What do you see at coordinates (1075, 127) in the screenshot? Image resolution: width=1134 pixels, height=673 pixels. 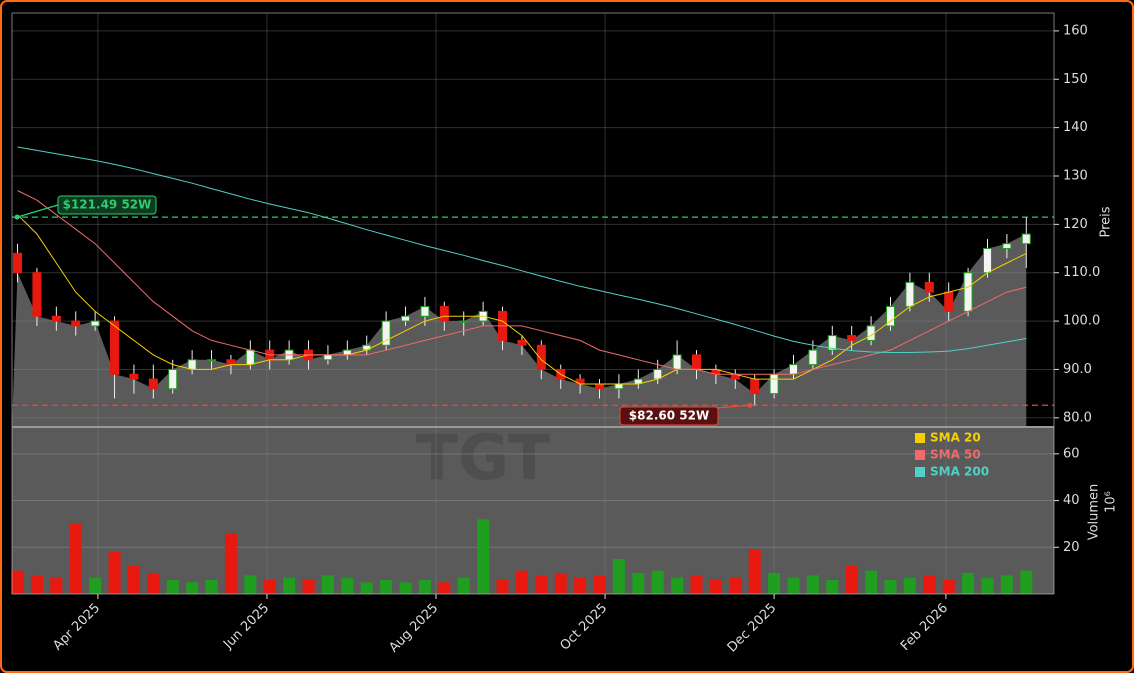 I see `y-tick-label: 140` at bounding box center [1075, 127].